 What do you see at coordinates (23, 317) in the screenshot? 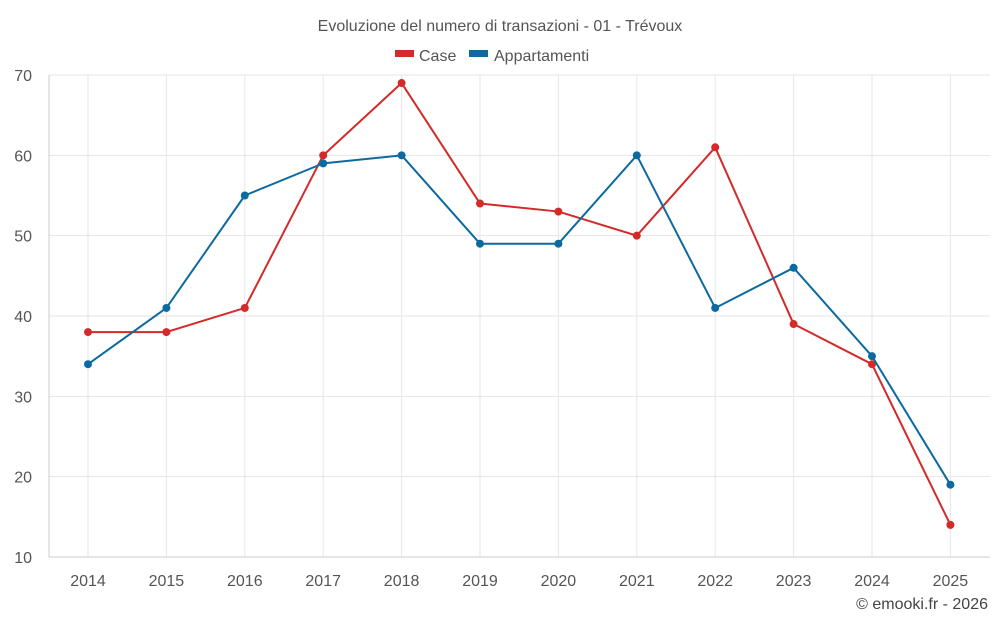
I see `y-tick-label: 40` at bounding box center [23, 317].